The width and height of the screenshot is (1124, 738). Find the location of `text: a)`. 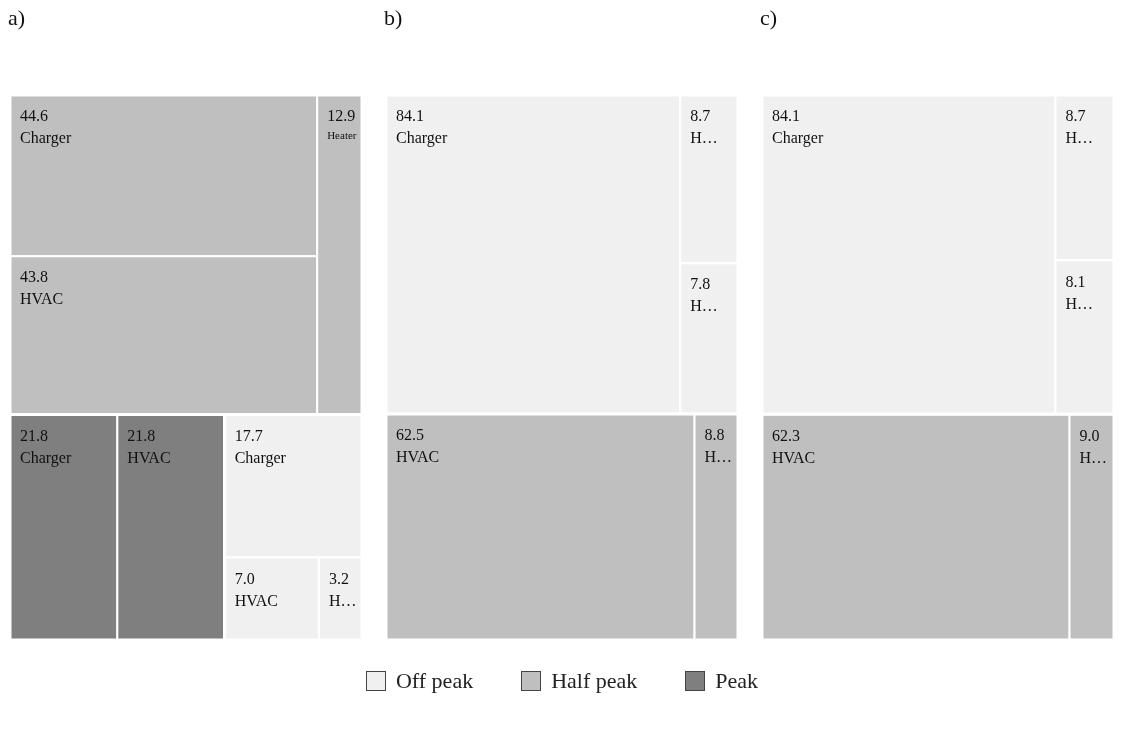

text: a) is located at coordinates (17, 17).